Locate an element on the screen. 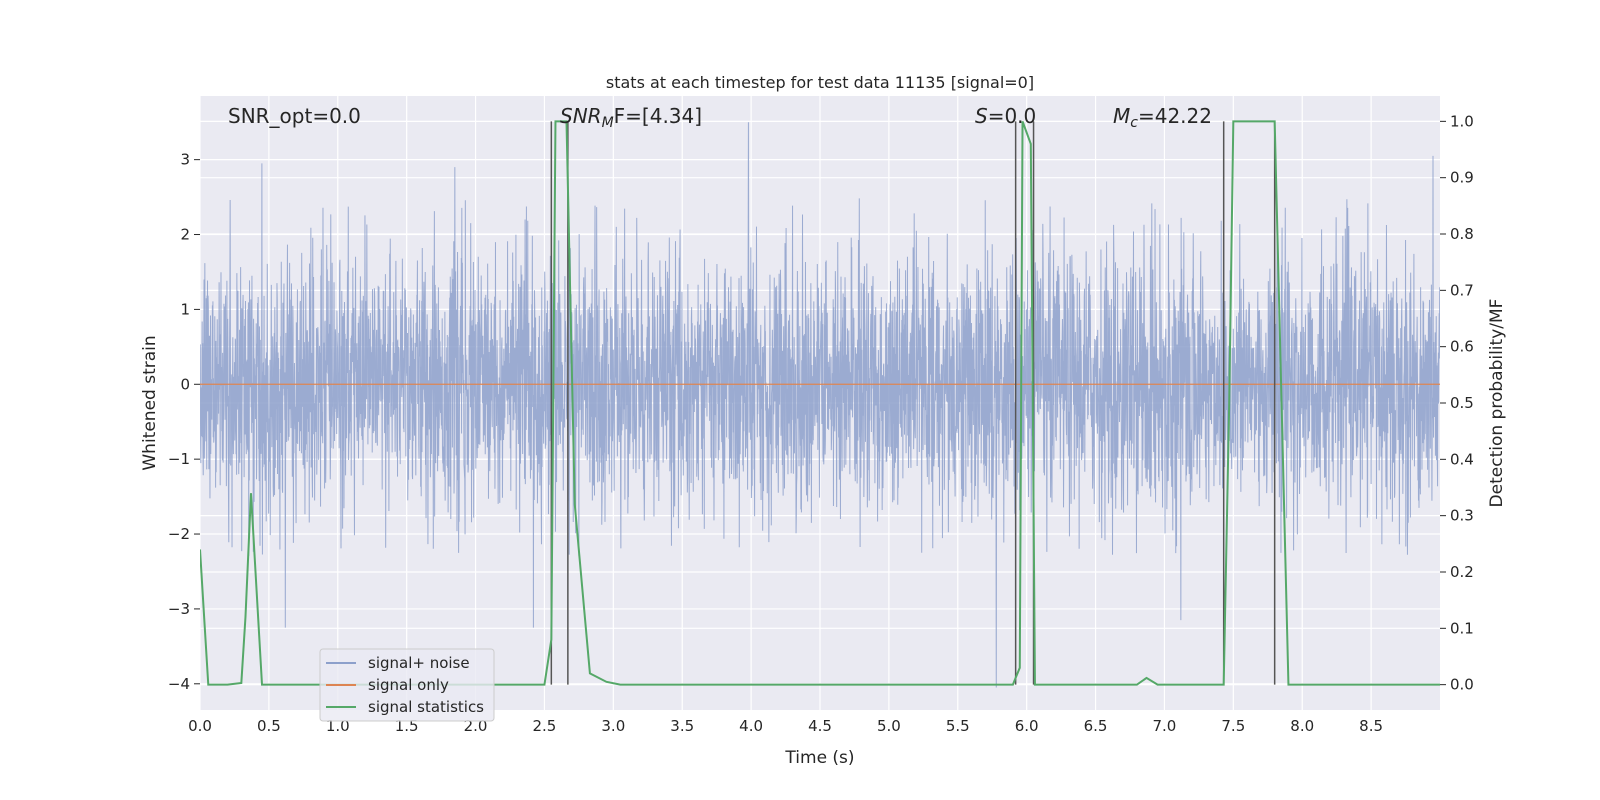 The image size is (1600, 800). annotation-s-rest: =0.0 is located at coordinates (1012, 116).